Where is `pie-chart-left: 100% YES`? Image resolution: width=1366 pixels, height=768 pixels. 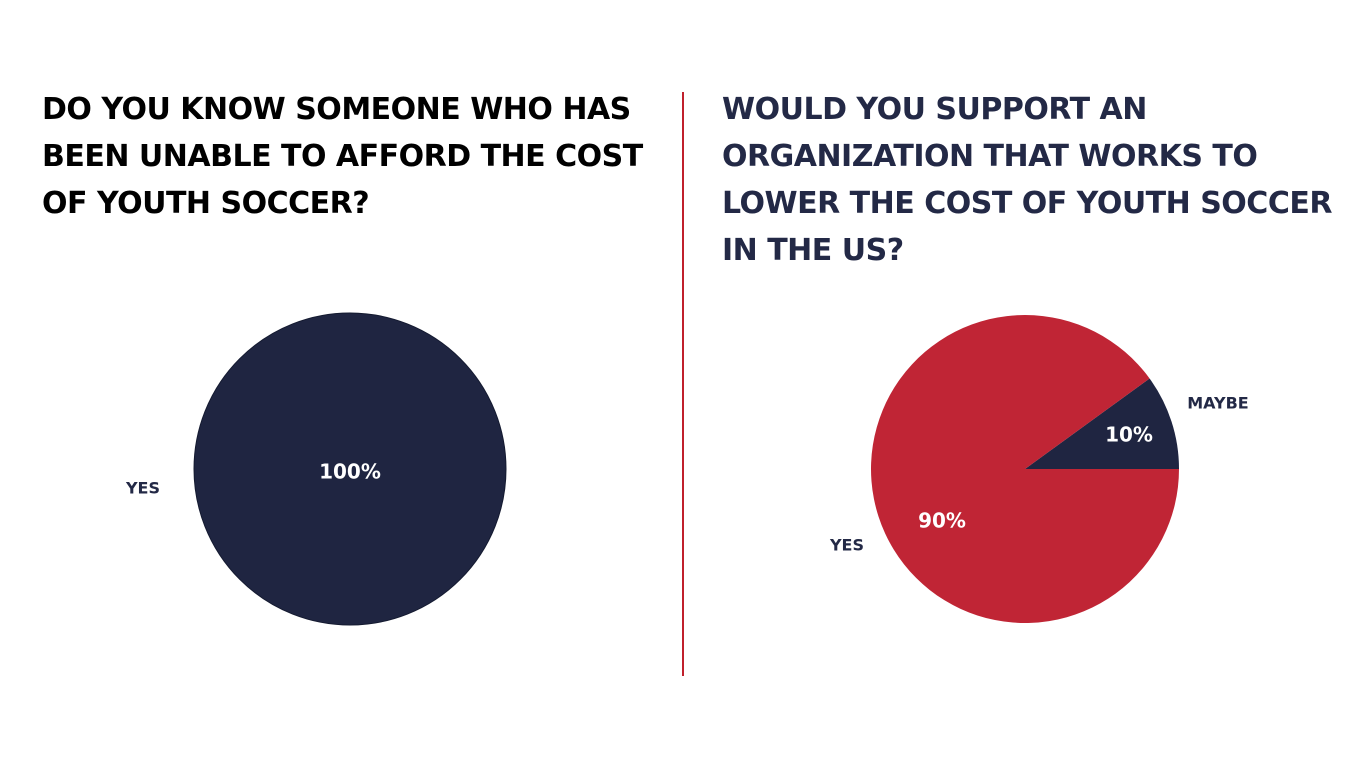
pie-chart-left: 100% YES is located at coordinates (316, 469).